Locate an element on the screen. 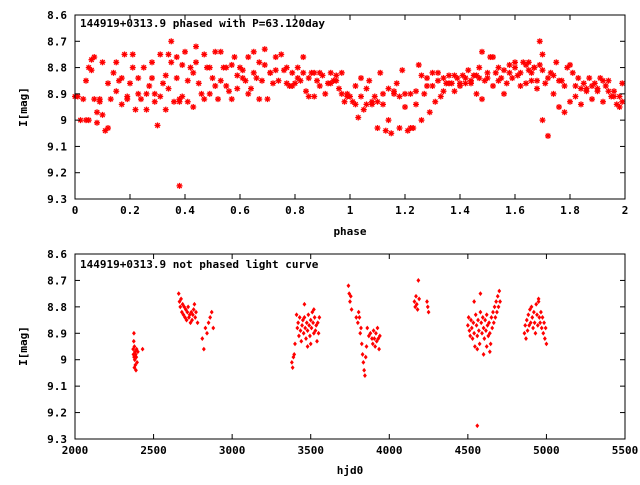  light-curve-y-tick-label: 8.9 is located at coordinates (57, 333).